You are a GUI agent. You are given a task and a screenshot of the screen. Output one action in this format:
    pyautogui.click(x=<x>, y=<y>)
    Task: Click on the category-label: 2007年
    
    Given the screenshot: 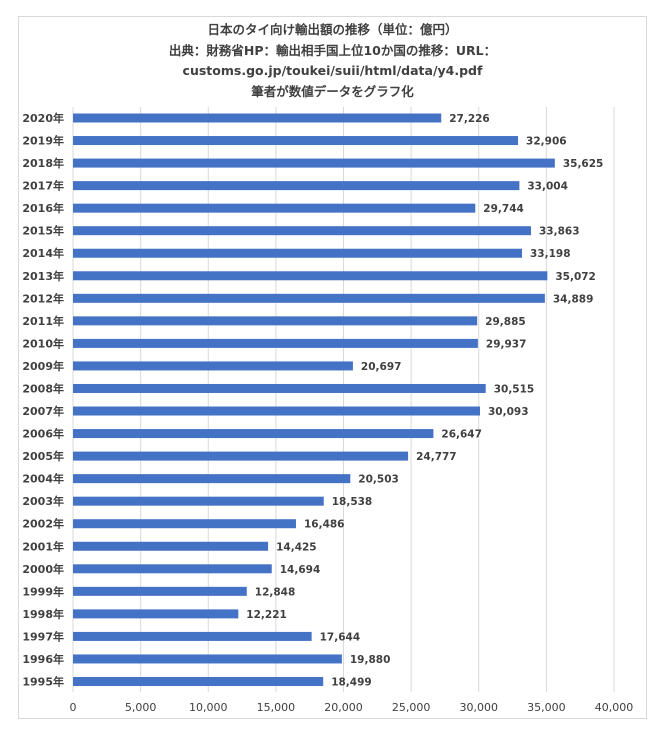 What is the action you would take?
    pyautogui.click(x=43, y=411)
    